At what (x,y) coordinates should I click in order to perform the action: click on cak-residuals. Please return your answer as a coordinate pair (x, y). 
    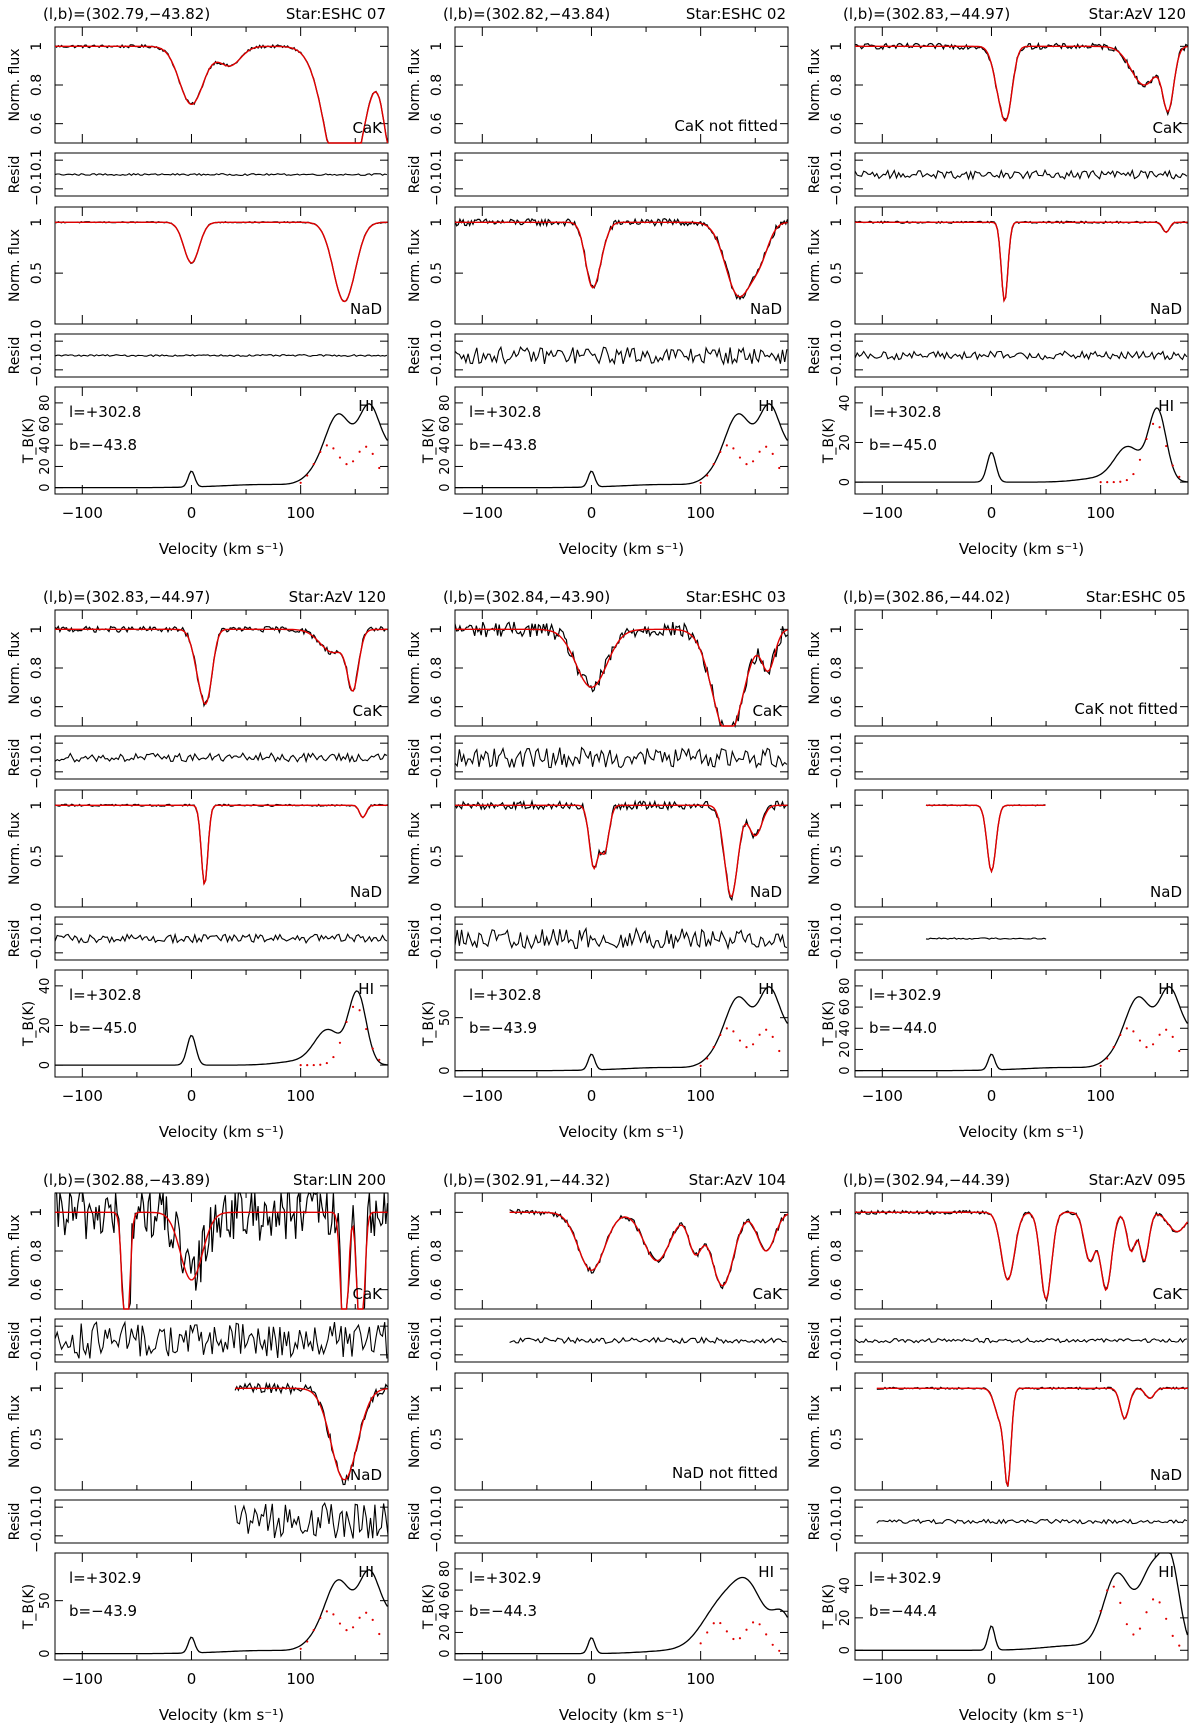
    Looking at the image, I should click on (621, 757).